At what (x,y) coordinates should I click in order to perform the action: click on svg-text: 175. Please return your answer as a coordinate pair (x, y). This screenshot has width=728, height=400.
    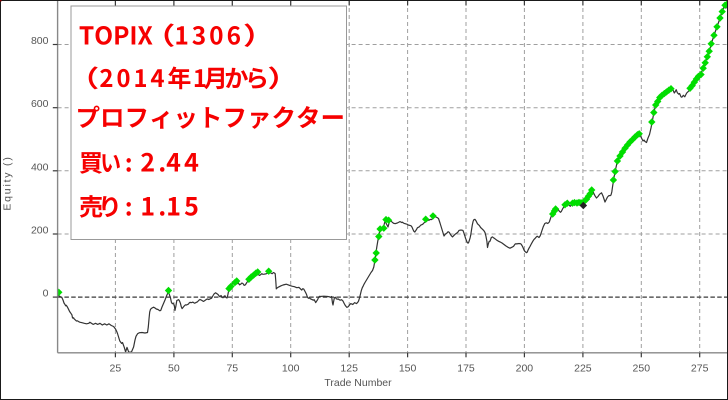
    Looking at the image, I should click on (466, 369).